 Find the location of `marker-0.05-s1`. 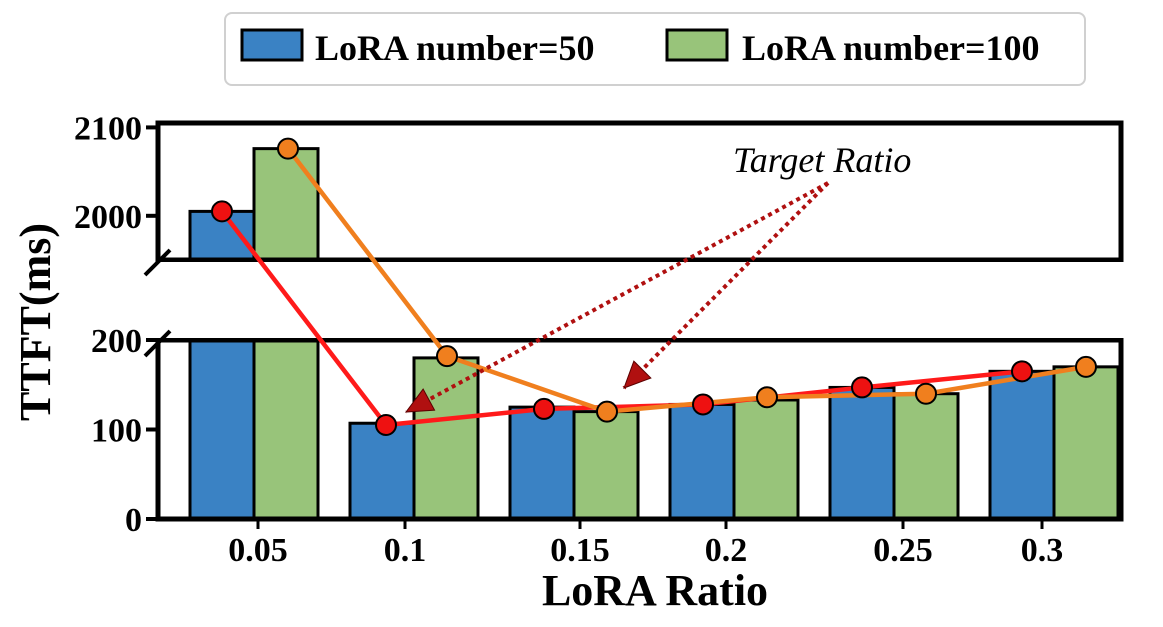

marker-0.05-s1 is located at coordinates (288, 148).